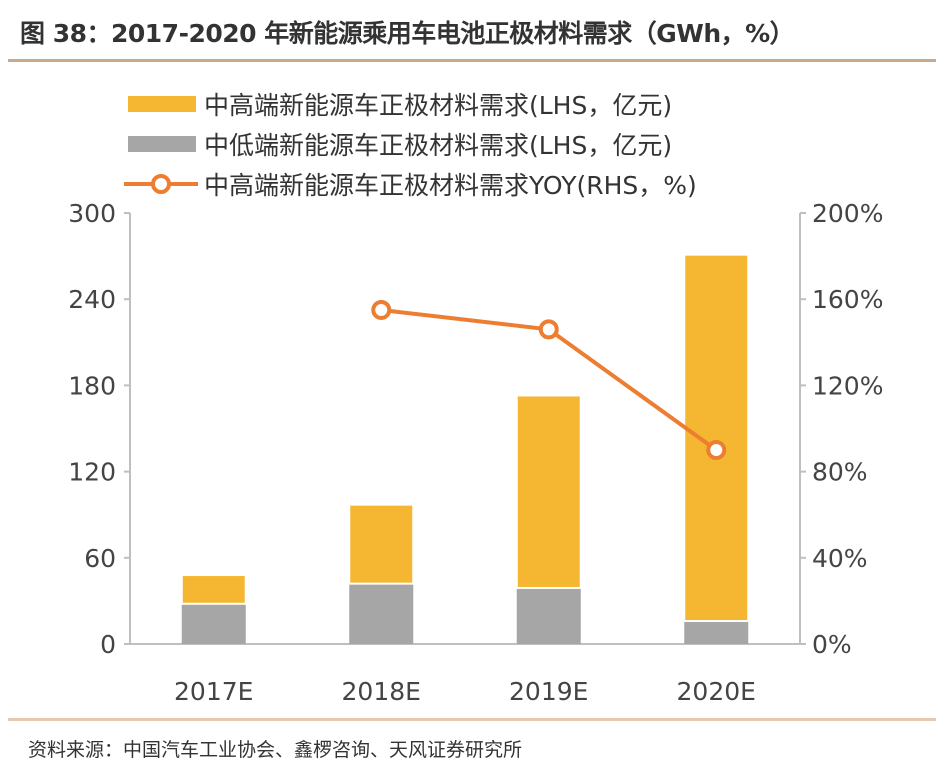  Describe the element at coordinates (716, 691) in the screenshot. I see `x-tick-label: 2020E` at that location.